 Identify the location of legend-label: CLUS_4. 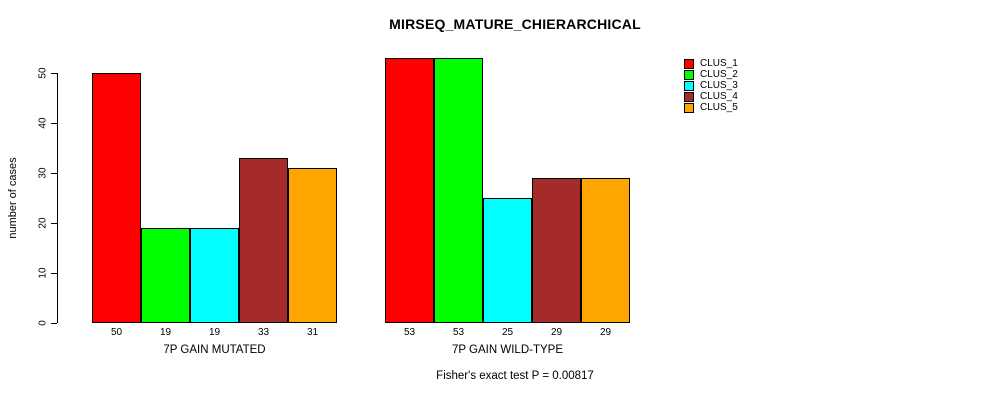
(719, 96).